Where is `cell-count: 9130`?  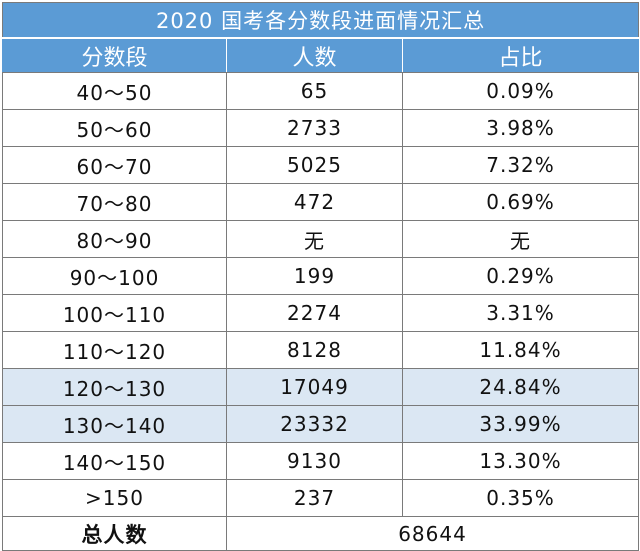 cell-count: 9130 is located at coordinates (314, 461).